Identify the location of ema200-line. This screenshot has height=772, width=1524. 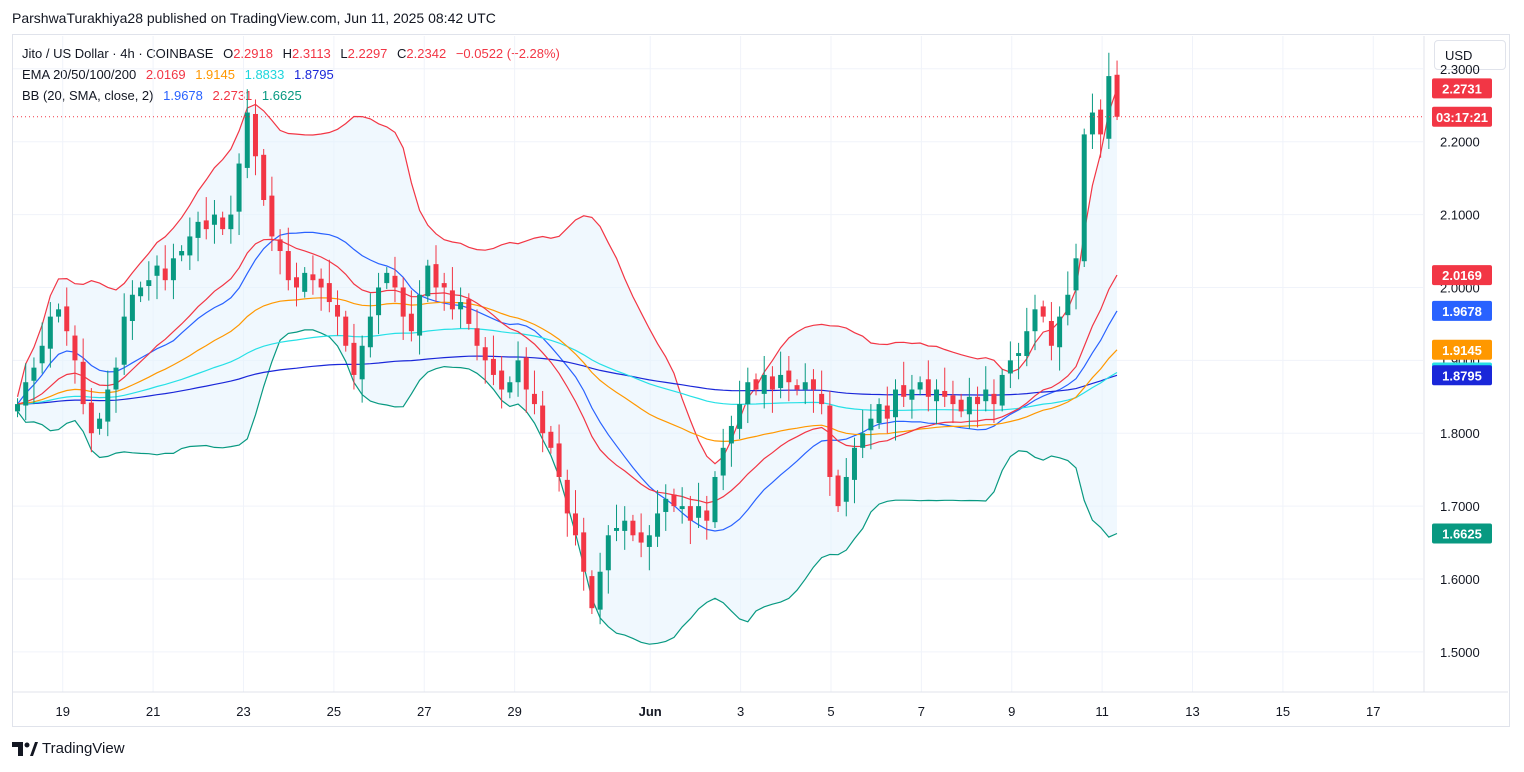
(567, 380).